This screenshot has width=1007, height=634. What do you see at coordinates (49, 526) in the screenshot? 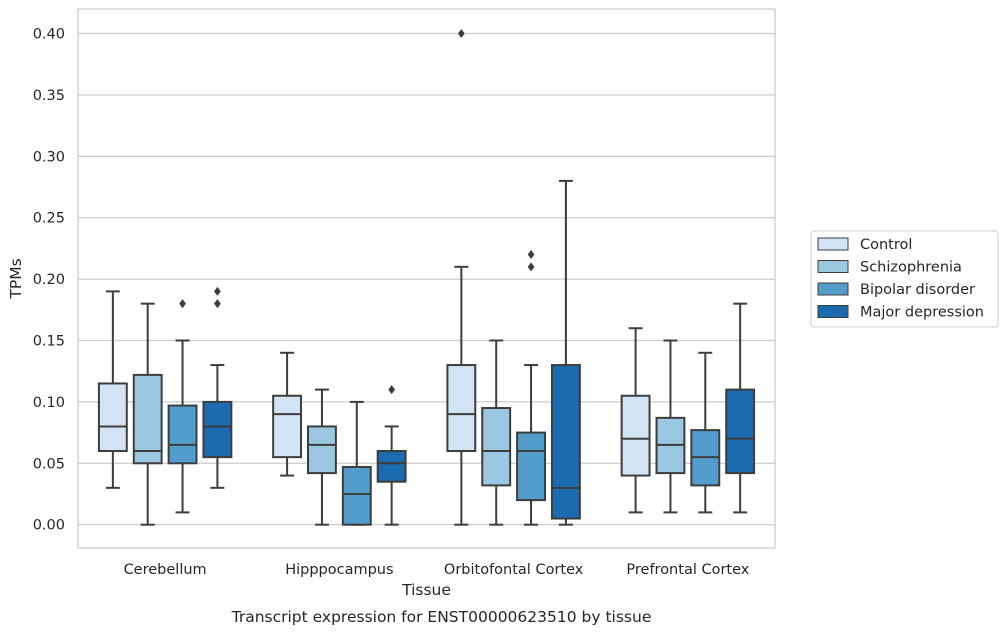
I see `y-tick-label: 0.00` at bounding box center [49, 526].